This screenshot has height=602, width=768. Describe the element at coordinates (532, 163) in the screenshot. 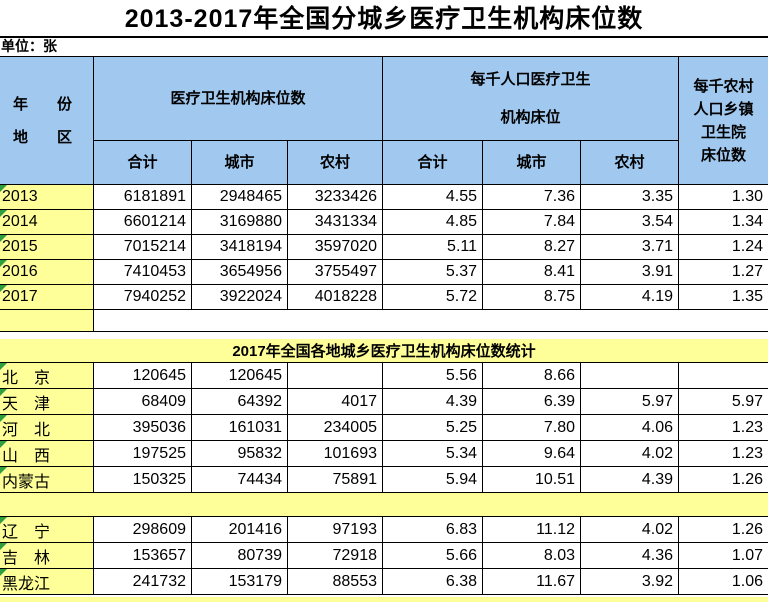

I see `subheader-urban-2: 城市` at that location.